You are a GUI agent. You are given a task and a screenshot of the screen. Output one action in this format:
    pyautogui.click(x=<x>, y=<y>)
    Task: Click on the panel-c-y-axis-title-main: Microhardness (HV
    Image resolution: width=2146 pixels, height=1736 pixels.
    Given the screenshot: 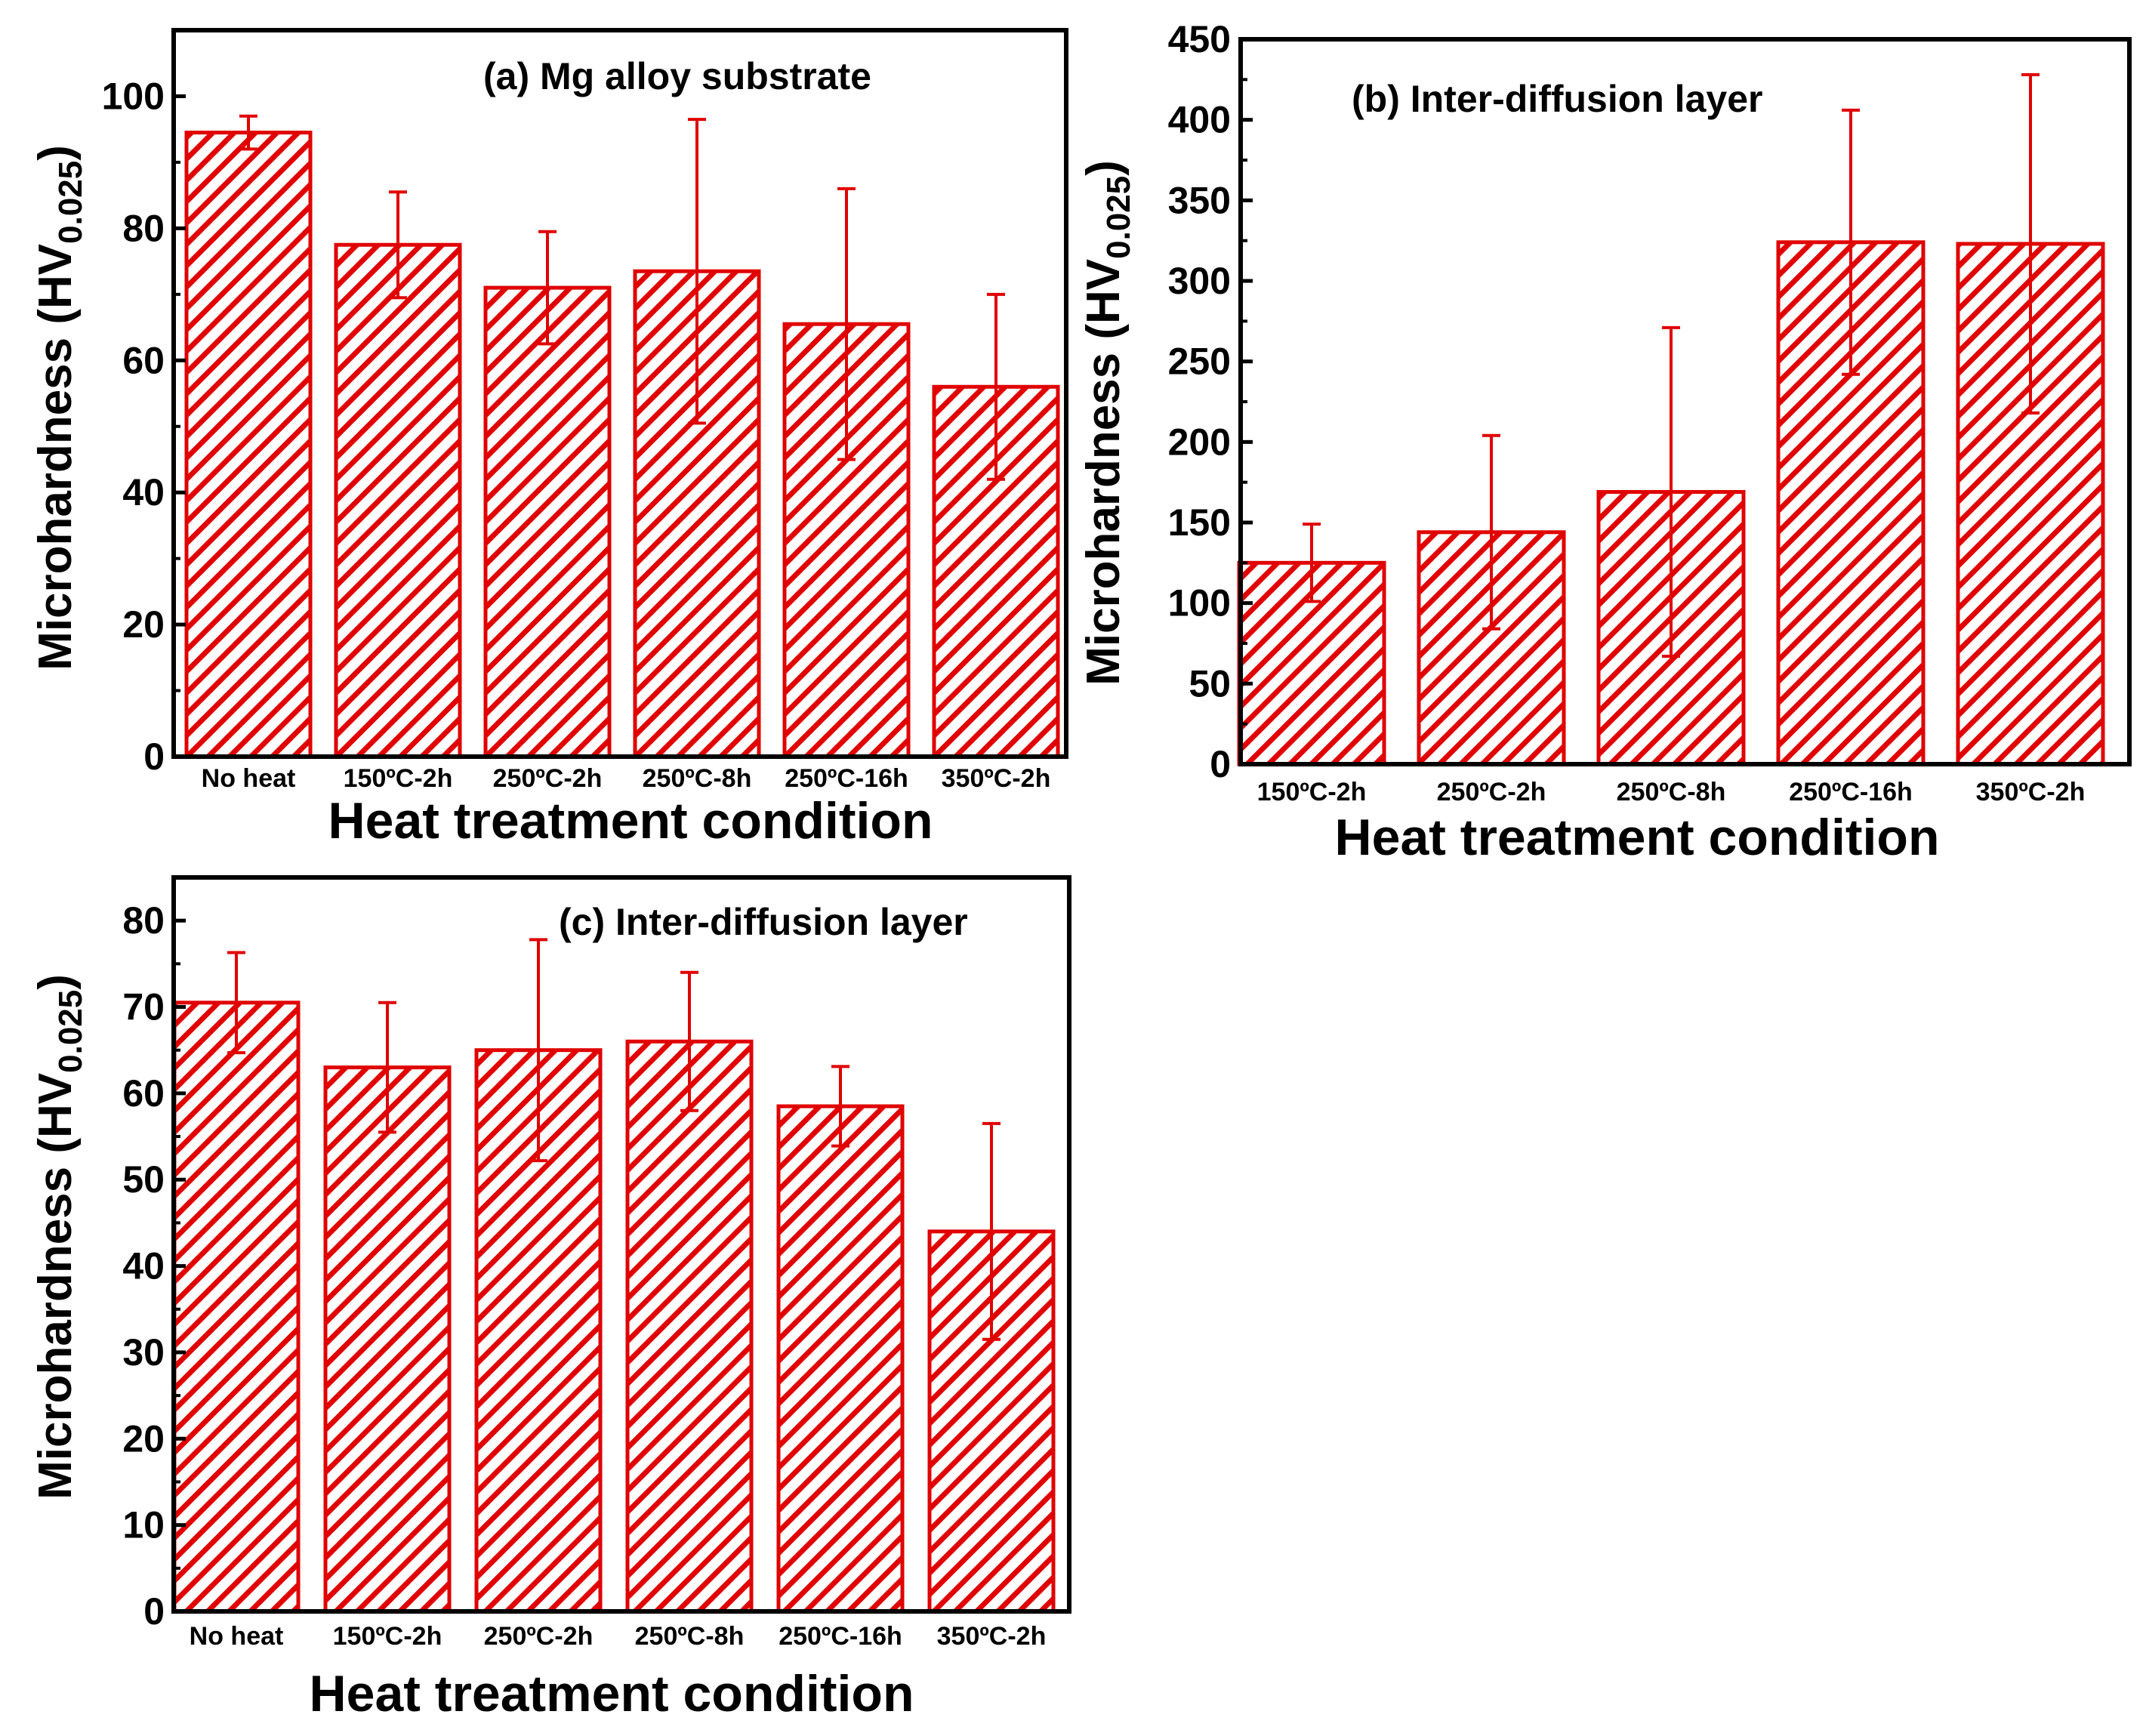 What is the action you would take?
    pyautogui.click(x=55, y=1287)
    